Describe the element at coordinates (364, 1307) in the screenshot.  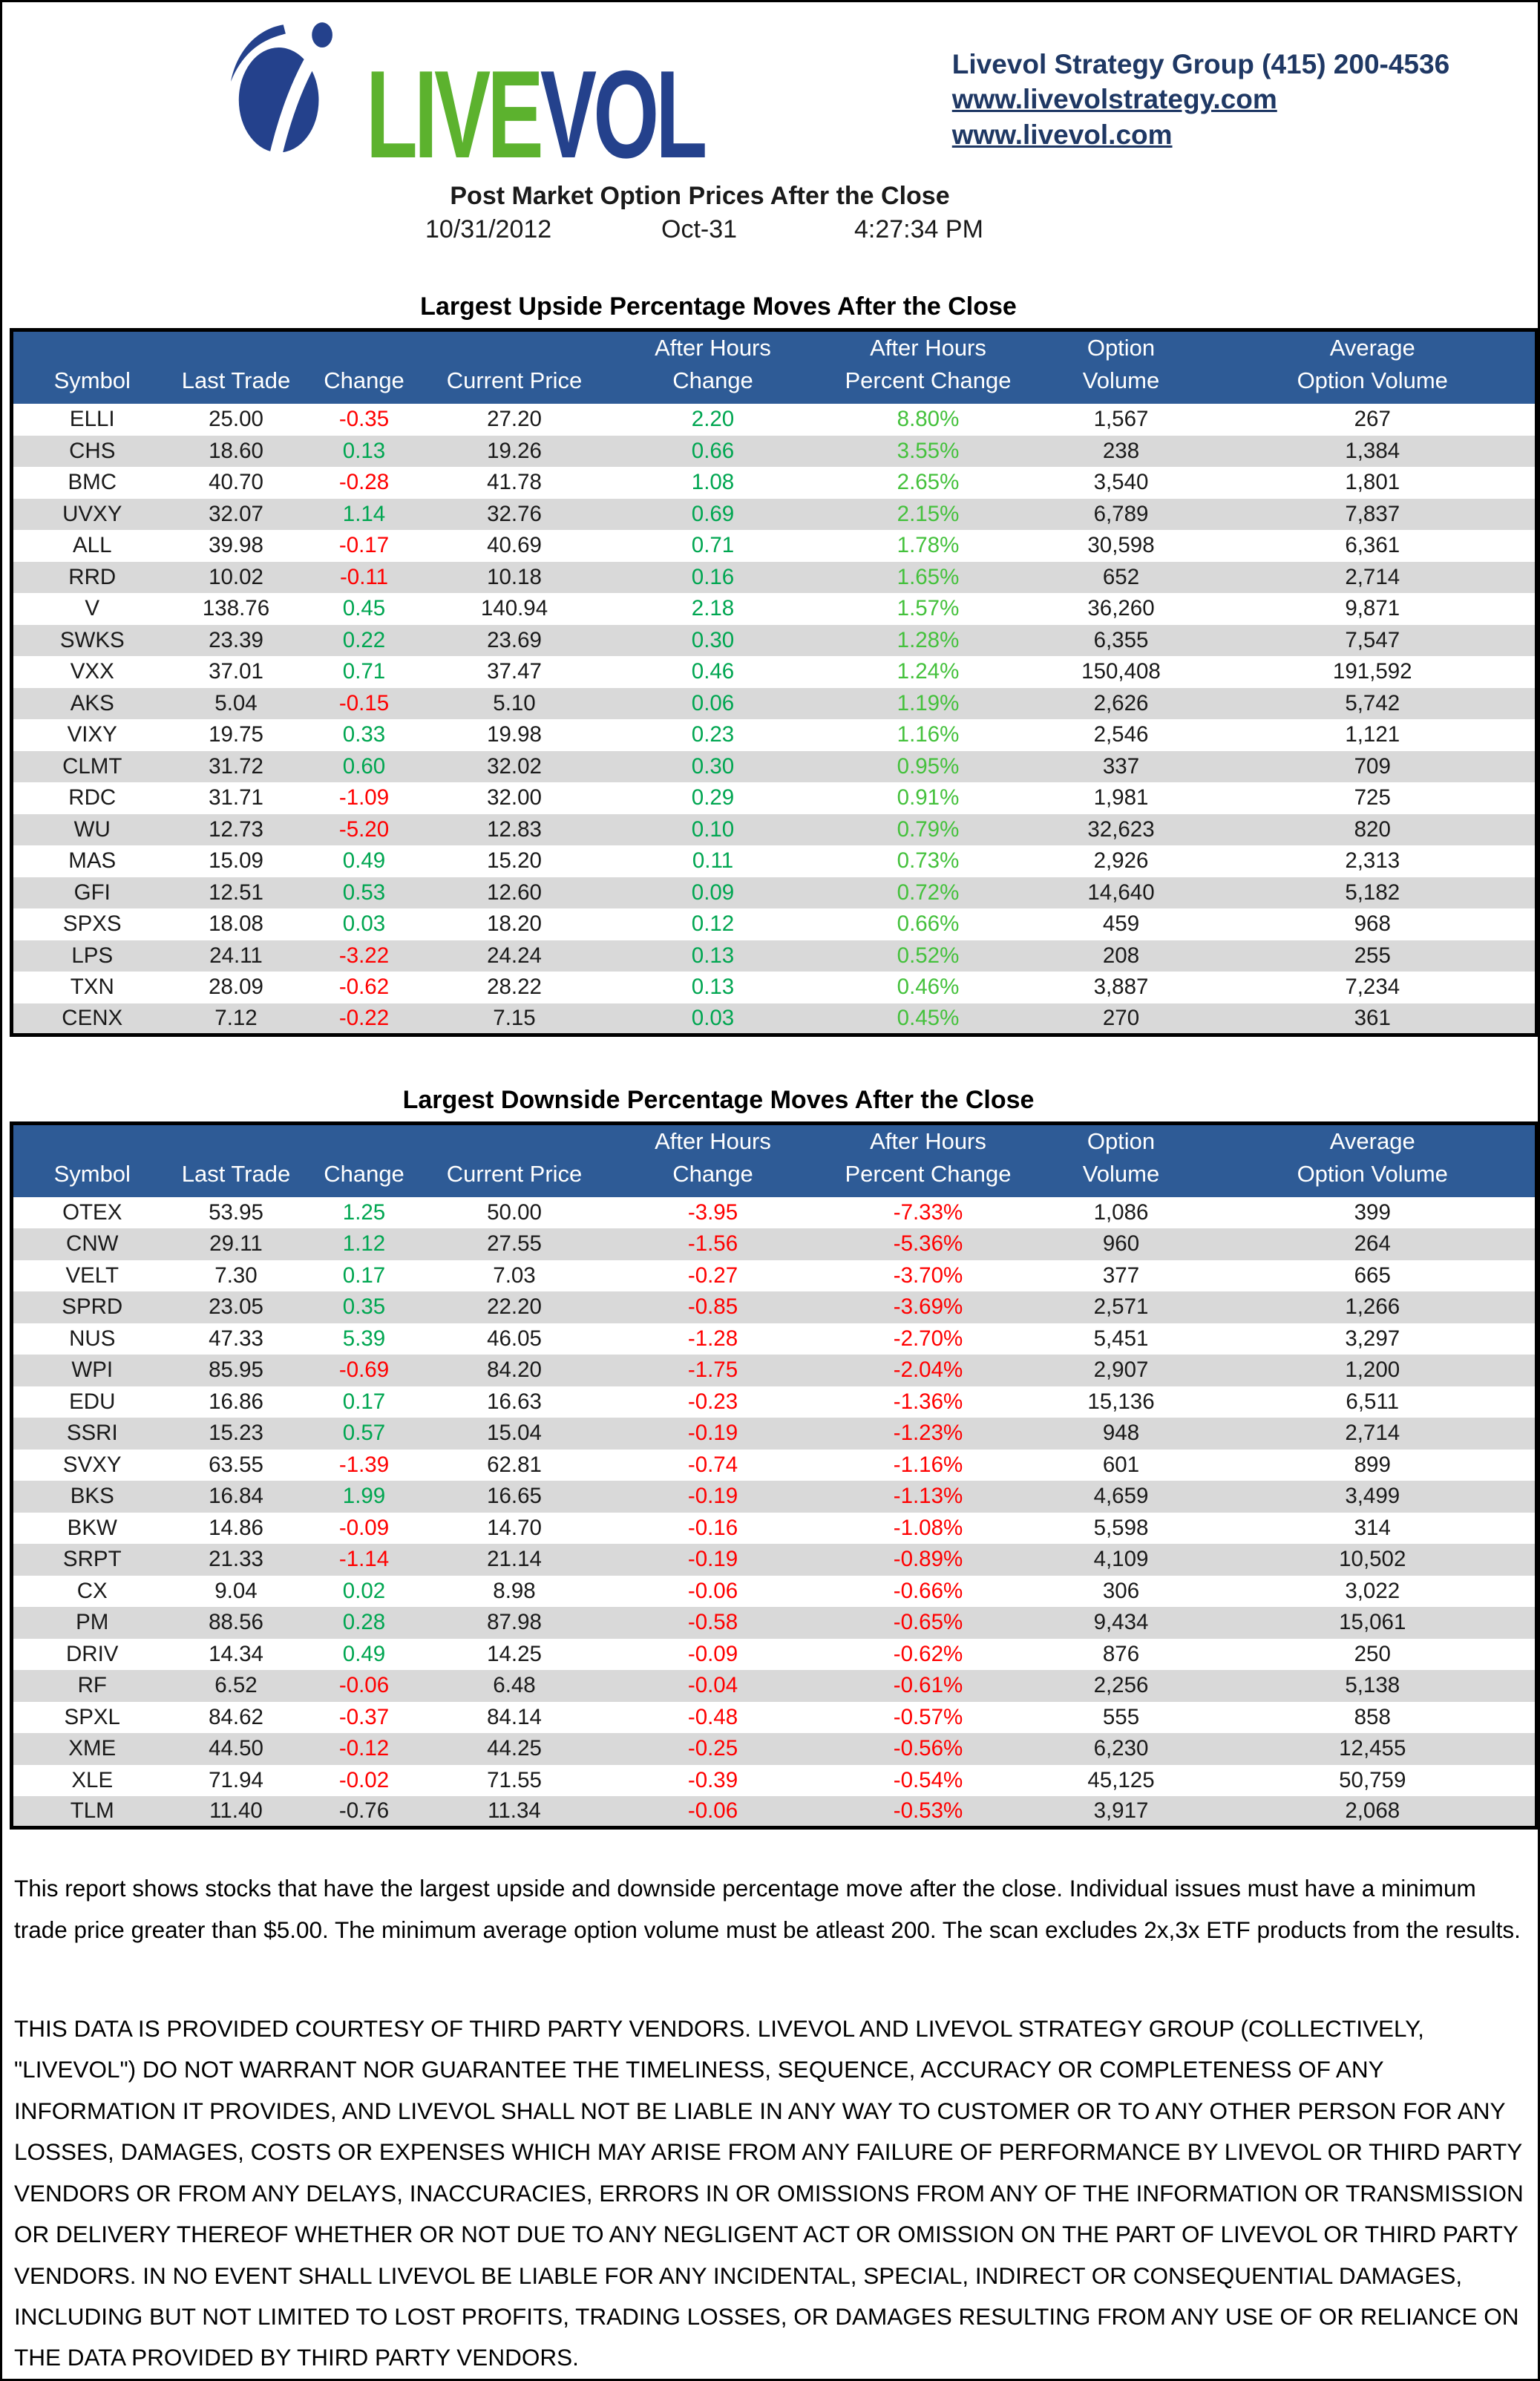
I see `change-cell: 0.35` at that location.